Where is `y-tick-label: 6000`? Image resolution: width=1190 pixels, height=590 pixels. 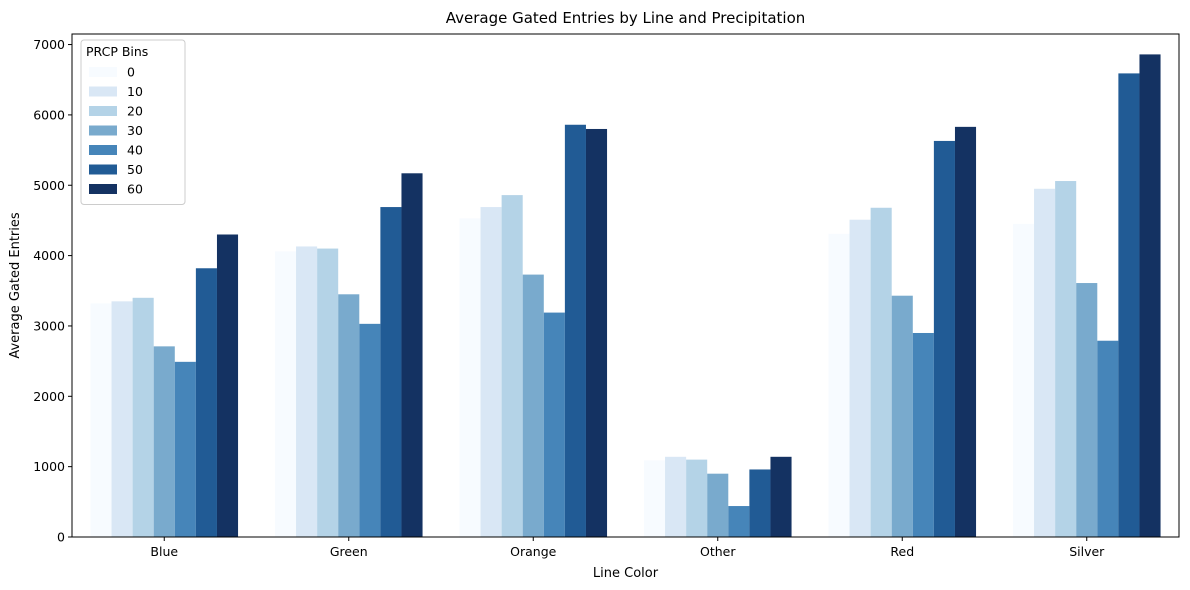
y-tick-label: 6000 is located at coordinates (49, 114).